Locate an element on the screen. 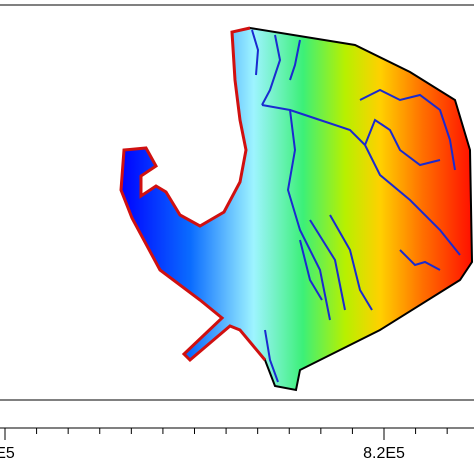  x-axis-ticks is located at coordinates (237, 433).